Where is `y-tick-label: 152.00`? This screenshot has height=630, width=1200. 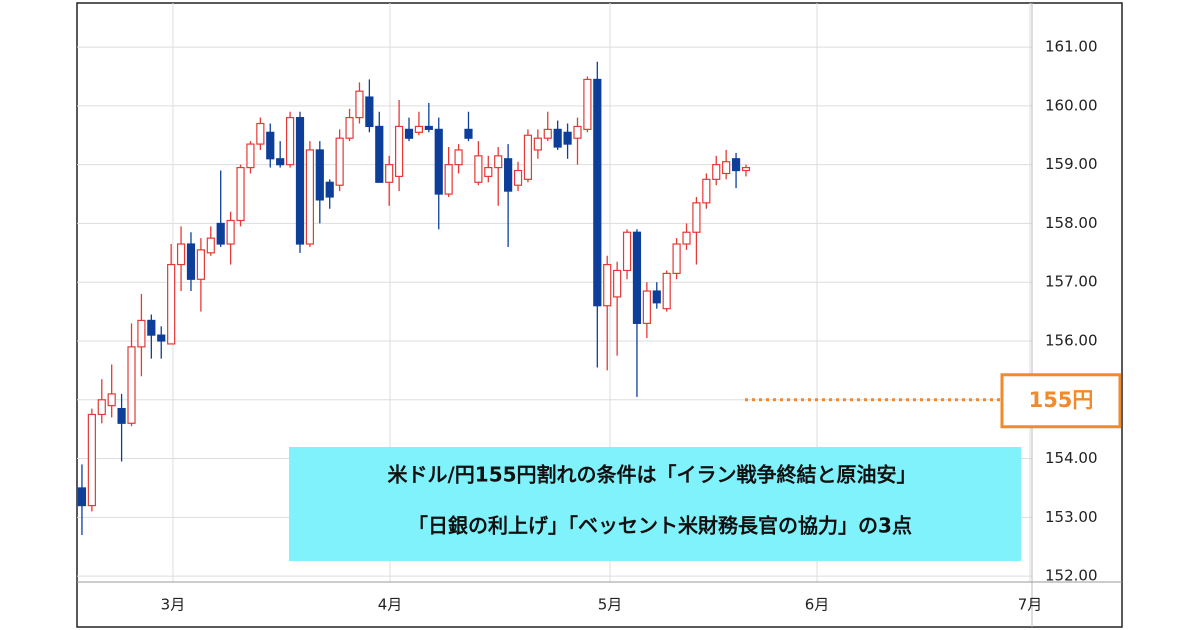
y-tick-label: 152.00 is located at coordinates (1071, 576).